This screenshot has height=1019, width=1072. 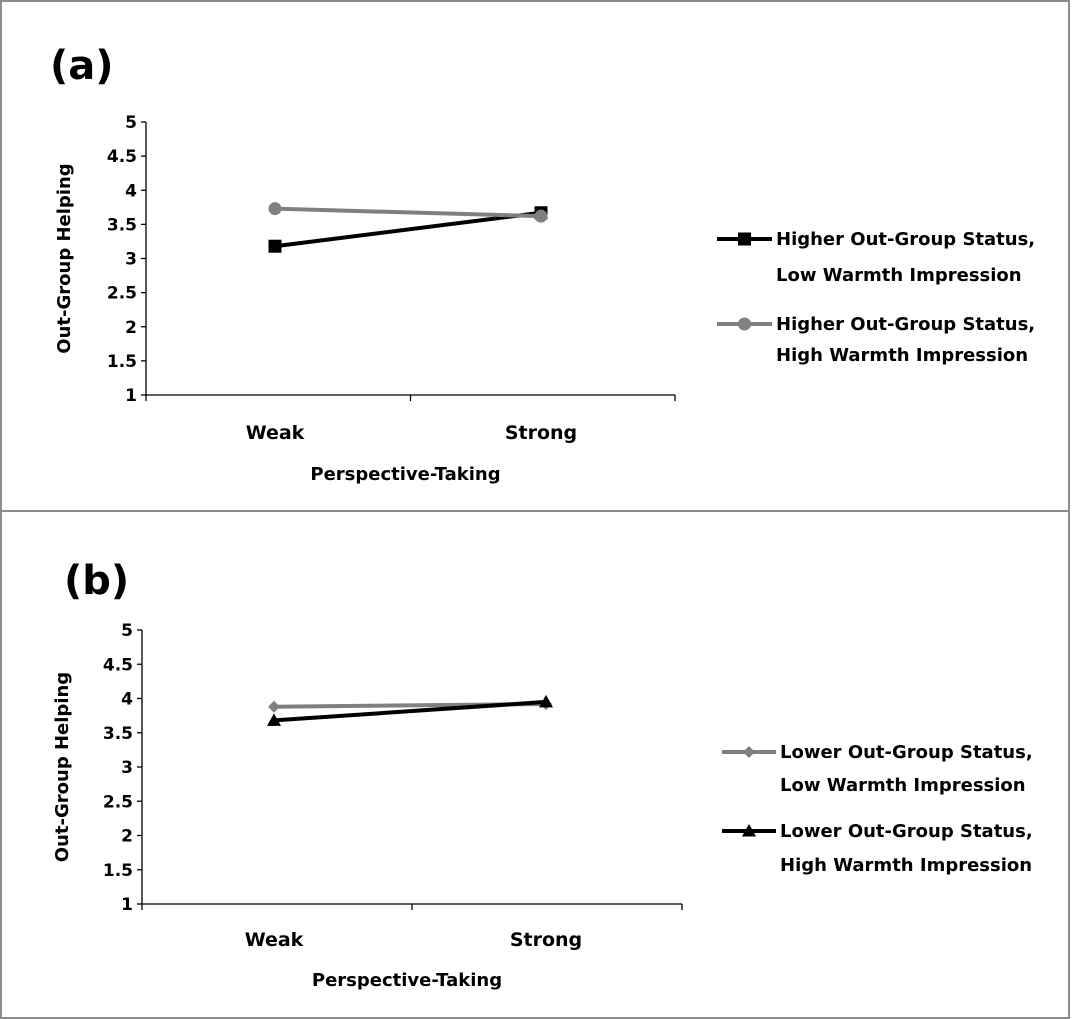 I want to click on panel-label-b: (b), so click(x=96, y=581).